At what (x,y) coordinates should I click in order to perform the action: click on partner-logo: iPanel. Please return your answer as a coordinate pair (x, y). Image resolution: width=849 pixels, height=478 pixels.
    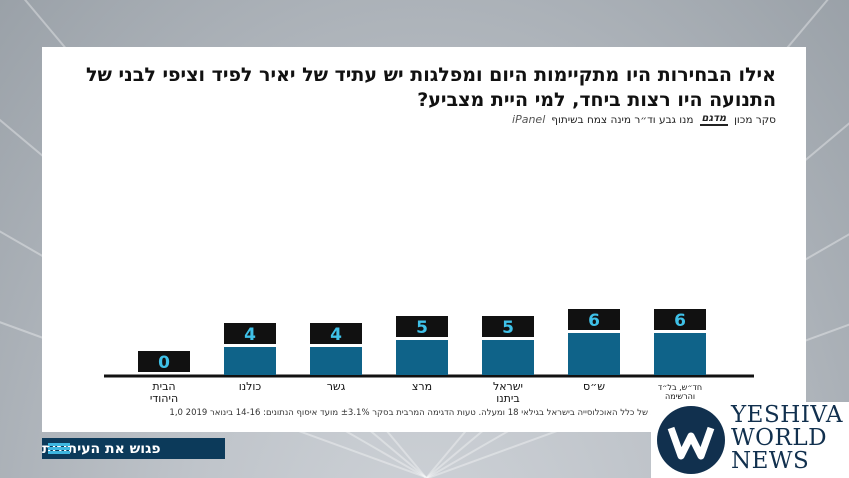
    Looking at the image, I should click on (529, 119).